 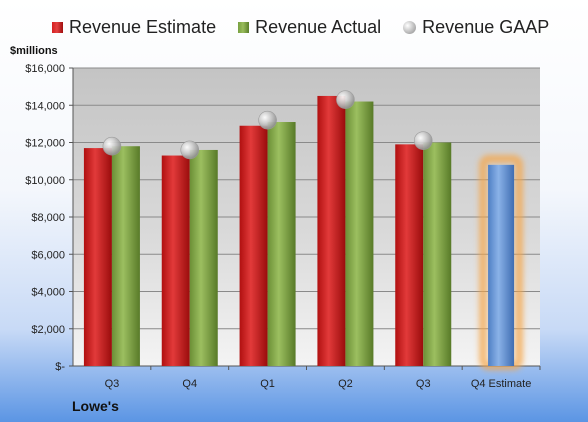 I want to click on legend-label-gaap: Revenue GAAP, so click(x=486, y=27).